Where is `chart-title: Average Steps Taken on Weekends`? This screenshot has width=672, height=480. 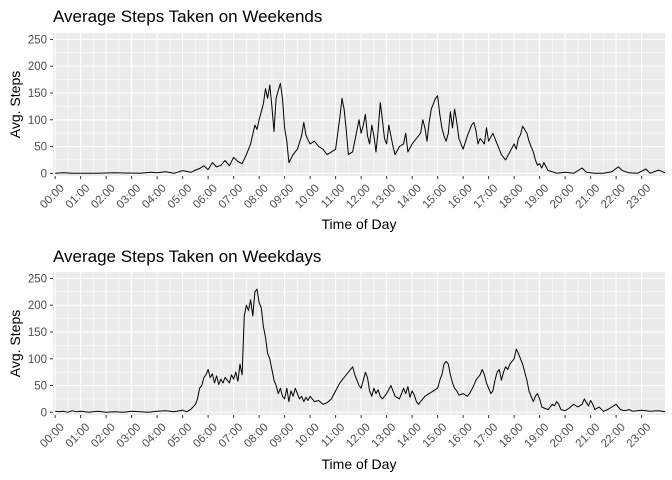
chart-title: Average Steps Taken on Weekends is located at coordinates (187, 16).